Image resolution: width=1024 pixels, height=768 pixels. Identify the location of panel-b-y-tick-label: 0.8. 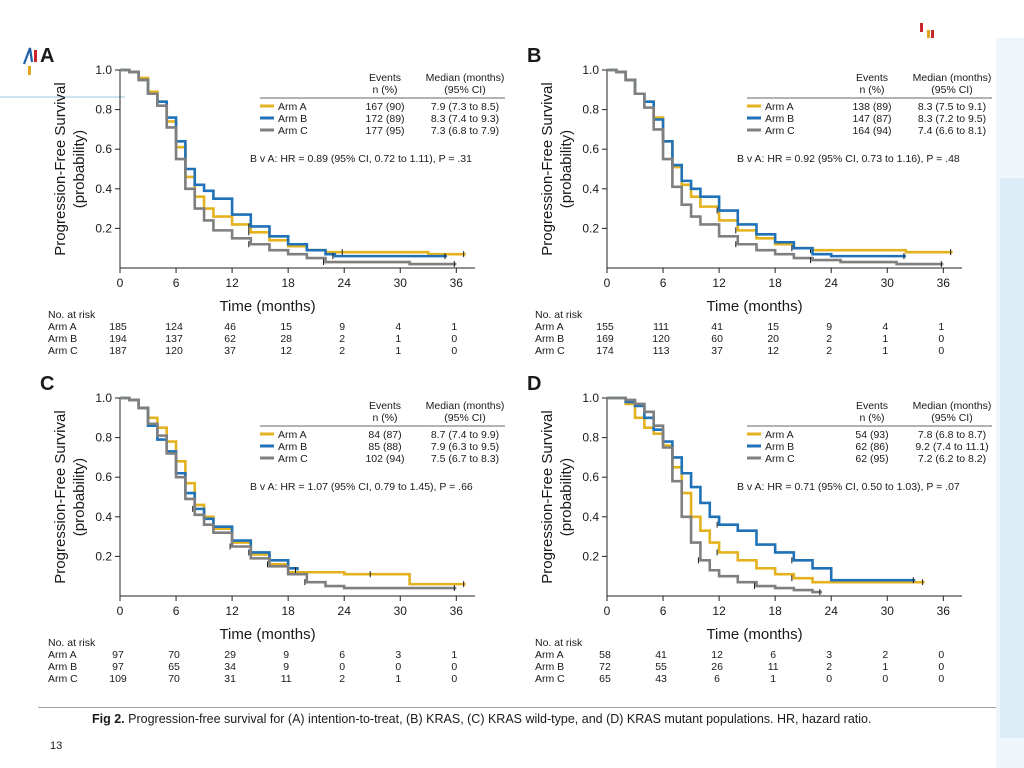
(590, 110).